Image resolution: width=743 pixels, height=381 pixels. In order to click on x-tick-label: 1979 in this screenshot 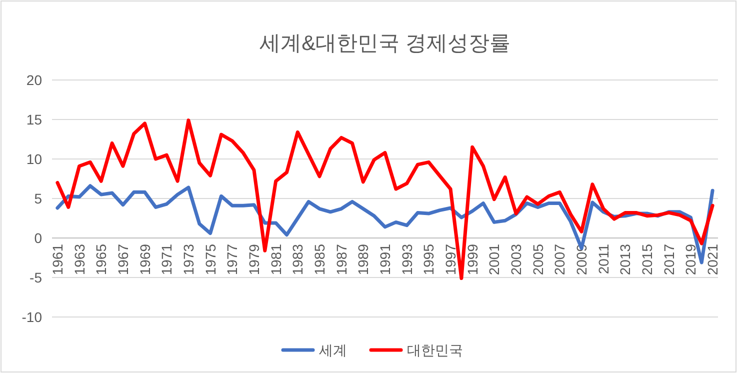, I will do `click(254, 260)`.